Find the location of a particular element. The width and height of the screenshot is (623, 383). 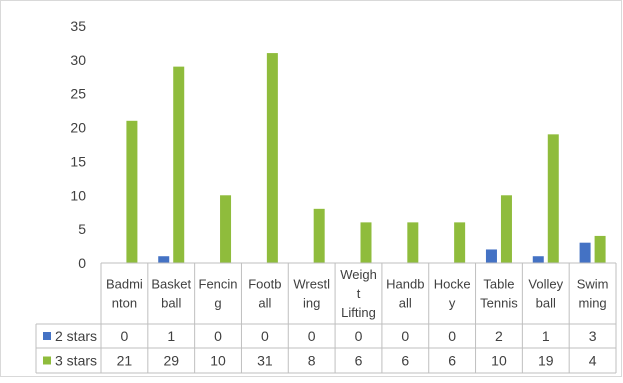

data-value-label: 2 is located at coordinates (499, 336).